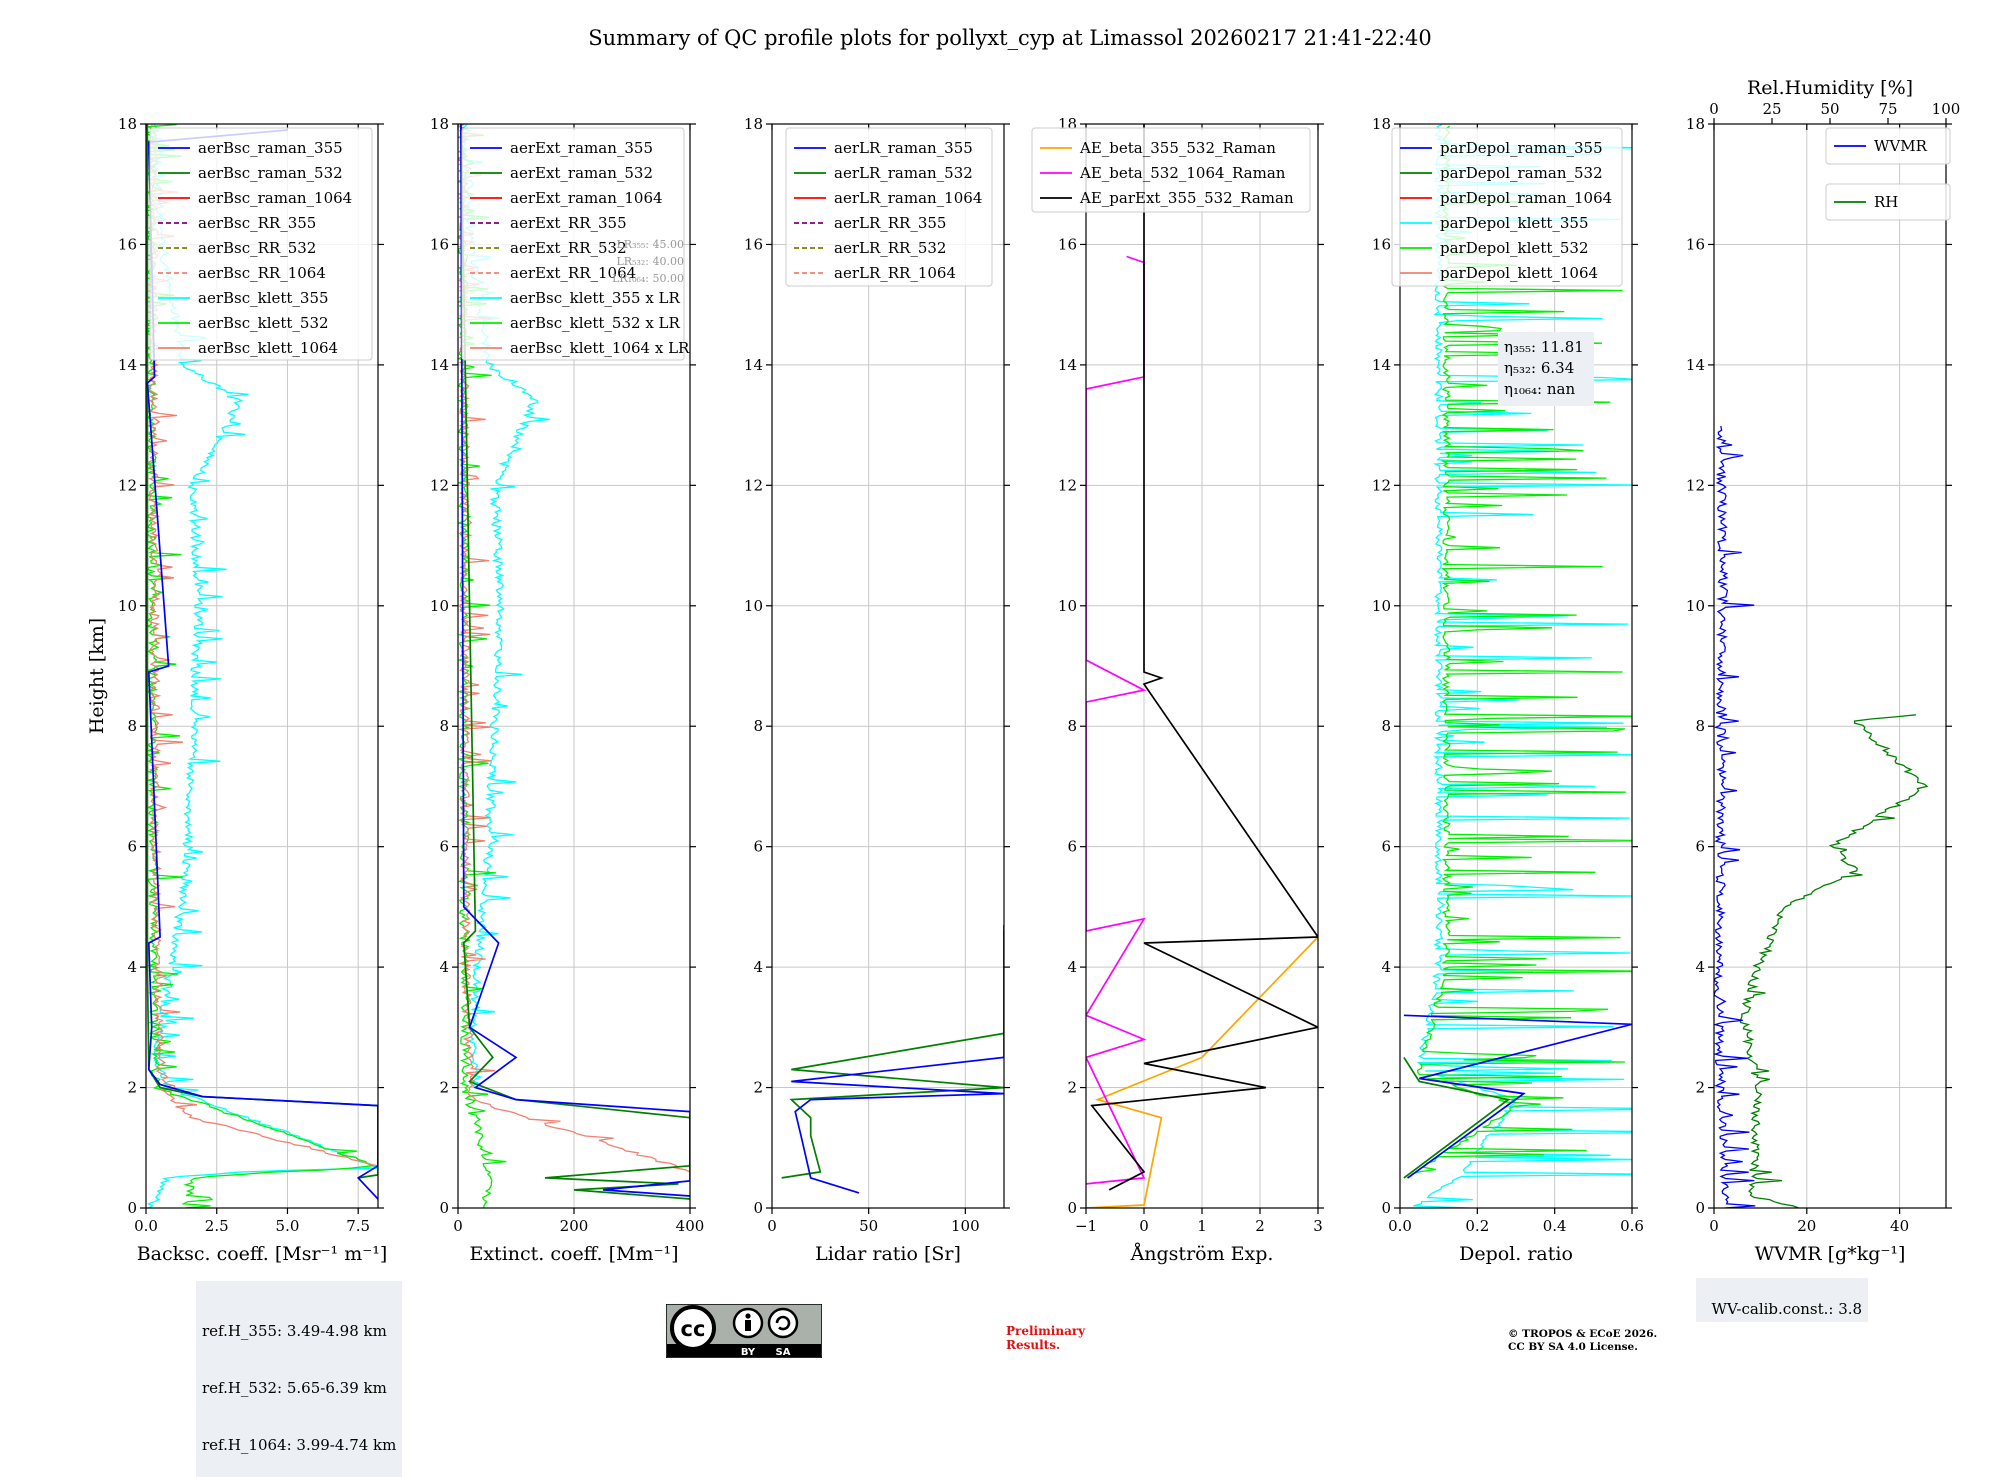 This screenshot has width=2000, height=1477. I want to click on series-RH, so click(1834, 961).